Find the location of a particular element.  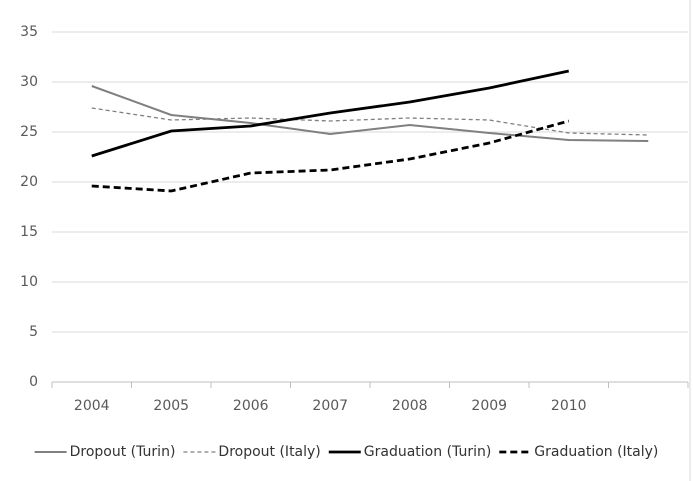

x-tick-label: 2010 is located at coordinates (569, 406).